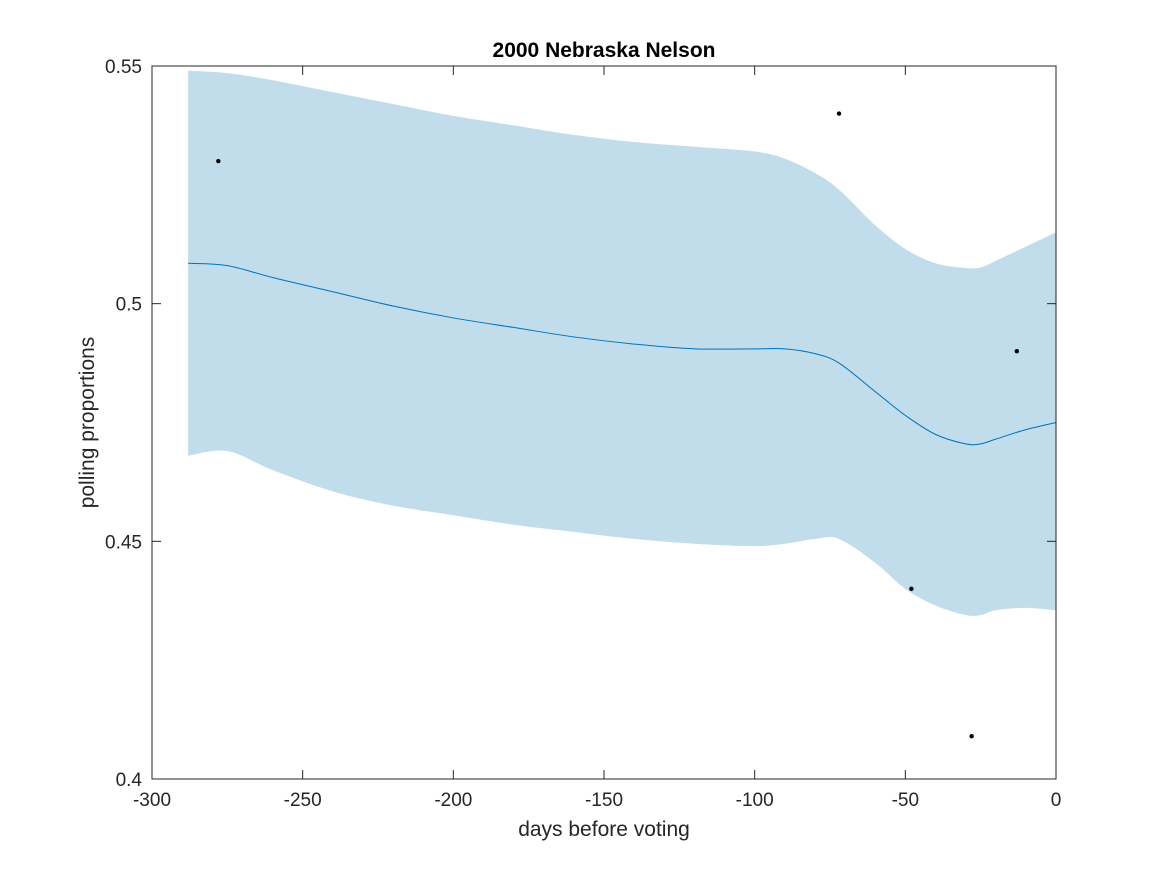 The height and width of the screenshot is (875, 1167). What do you see at coordinates (303, 800) in the screenshot?
I see `x-tick-label: -250` at bounding box center [303, 800].